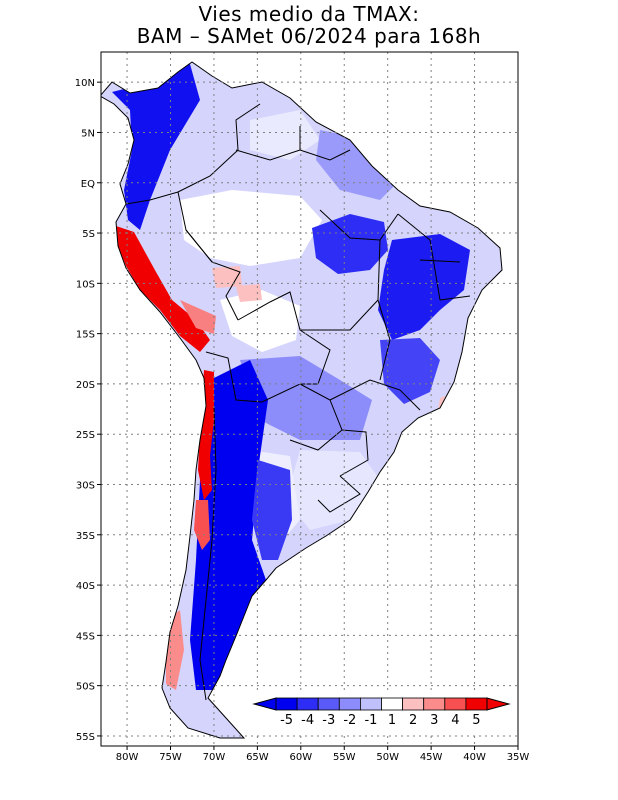 The image size is (618, 800). Describe the element at coordinates (455, 720) in the screenshot. I see `colorbar-label: 4` at that location.